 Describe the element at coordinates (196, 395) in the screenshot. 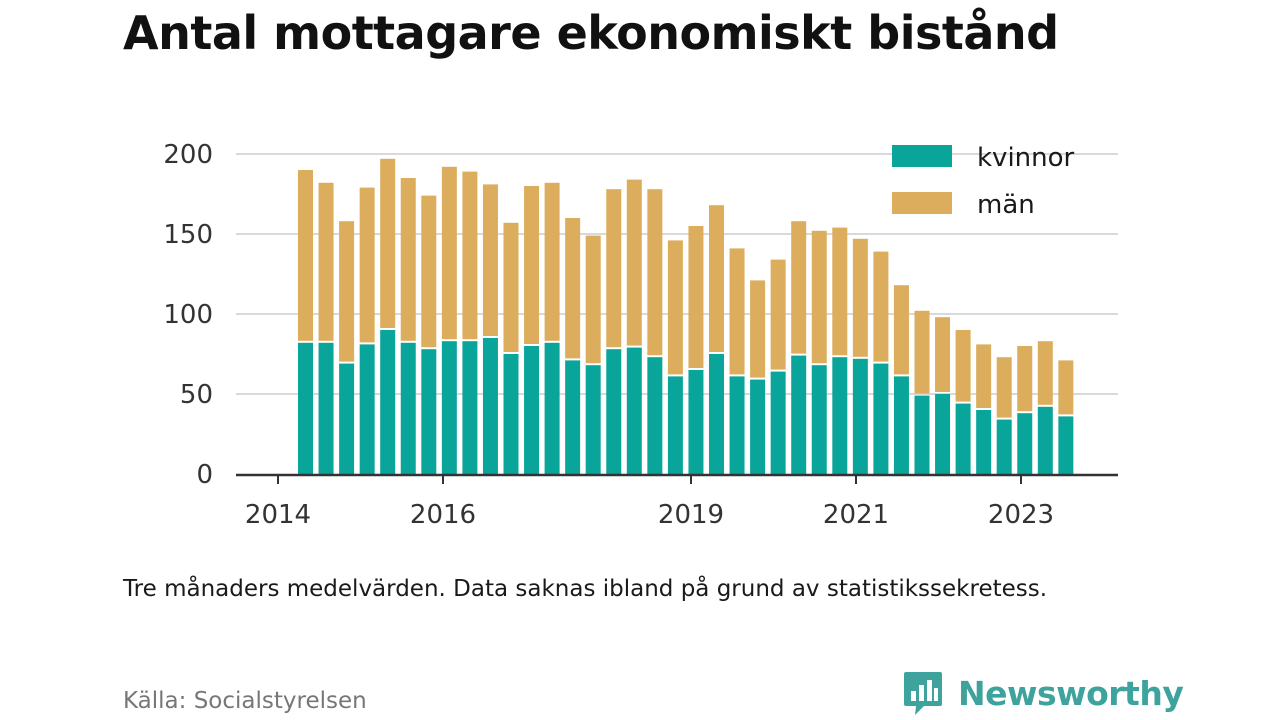

I see `y-tick-label: 50` at that location.